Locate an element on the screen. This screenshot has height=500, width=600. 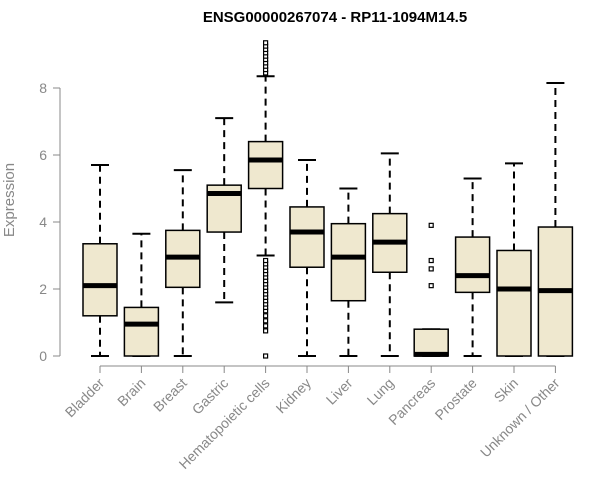
x-tick-label: Liver is located at coordinates (339, 391).